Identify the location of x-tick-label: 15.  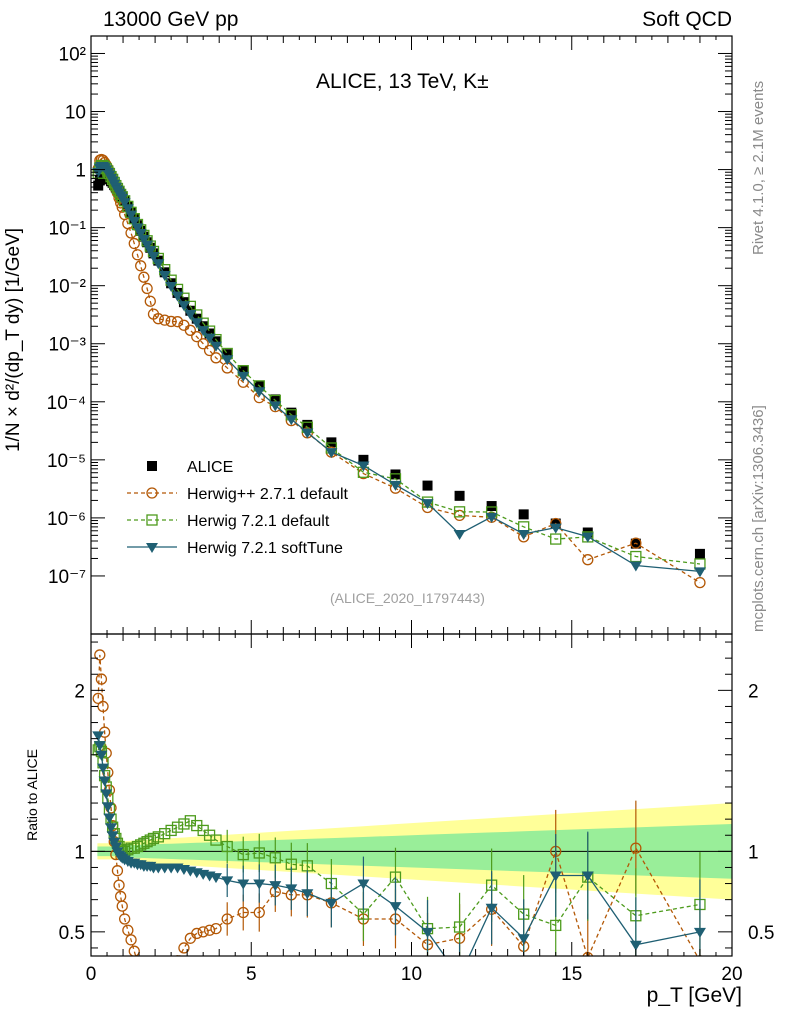
(571, 974).